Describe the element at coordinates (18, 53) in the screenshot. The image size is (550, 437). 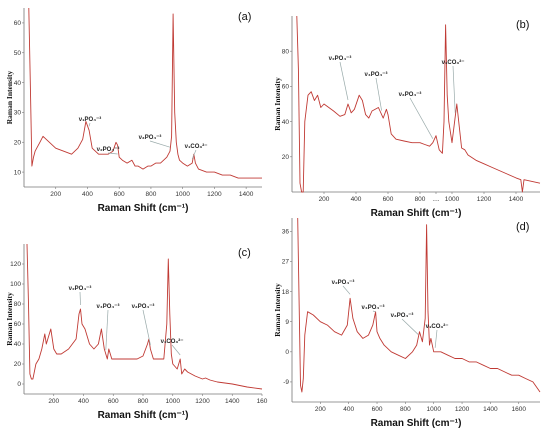
I see `y-tick-label: 50` at that location.